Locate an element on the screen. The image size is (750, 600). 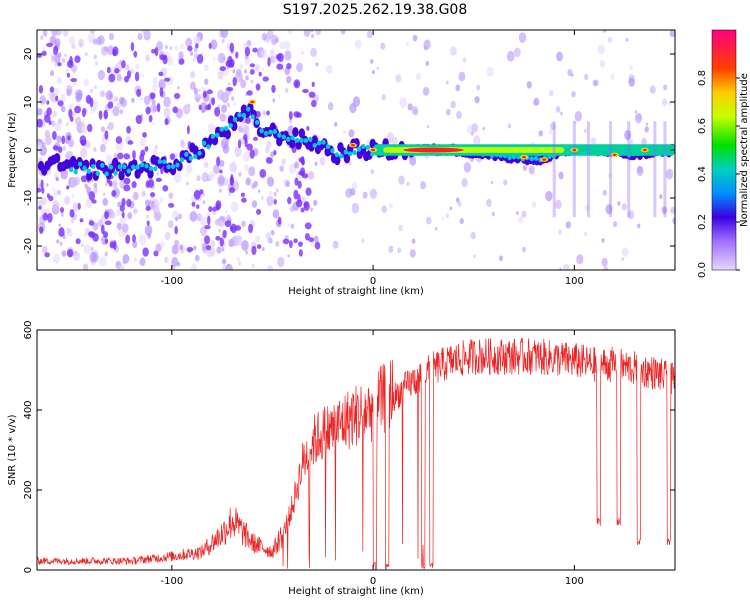
colorbar-tick-label: 0.4 is located at coordinates (702, 174).